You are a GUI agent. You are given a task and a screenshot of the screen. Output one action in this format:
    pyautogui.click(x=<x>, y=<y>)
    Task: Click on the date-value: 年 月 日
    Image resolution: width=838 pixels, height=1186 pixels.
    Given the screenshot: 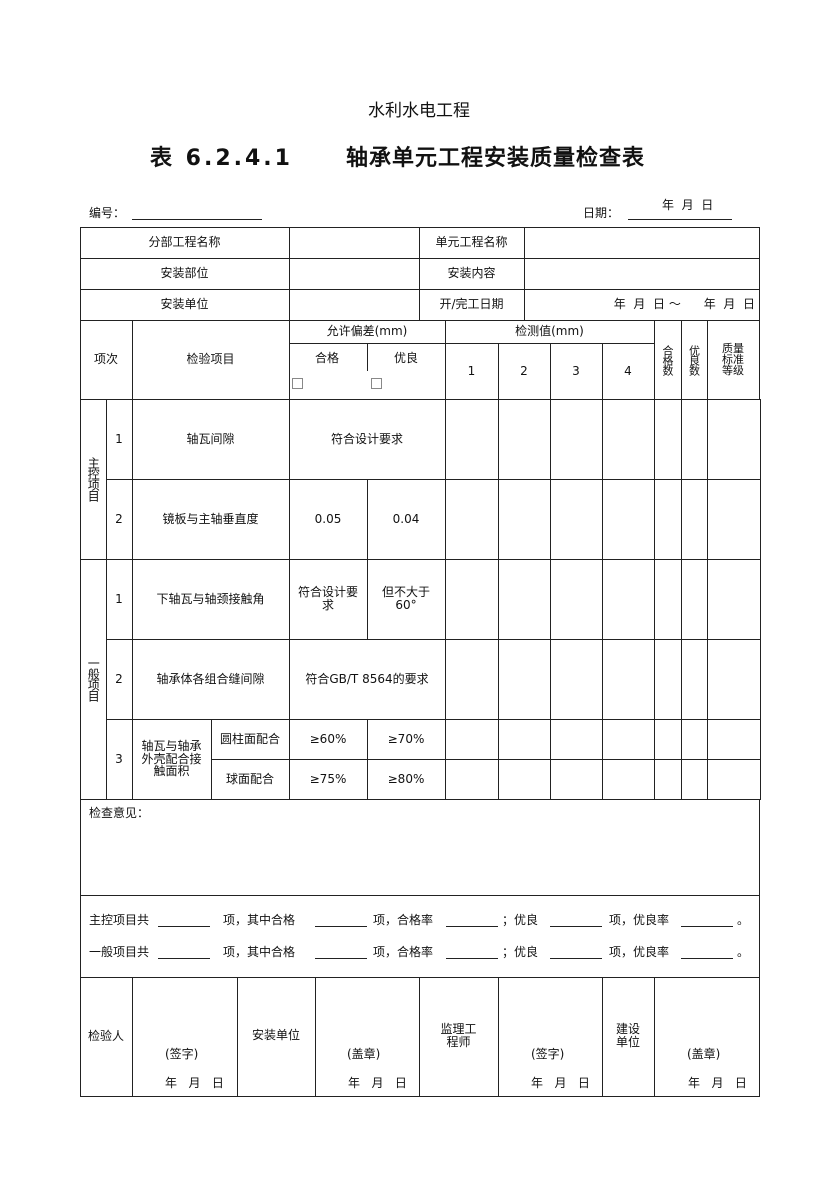 What is the action you would take?
    pyautogui.click(x=688, y=205)
    